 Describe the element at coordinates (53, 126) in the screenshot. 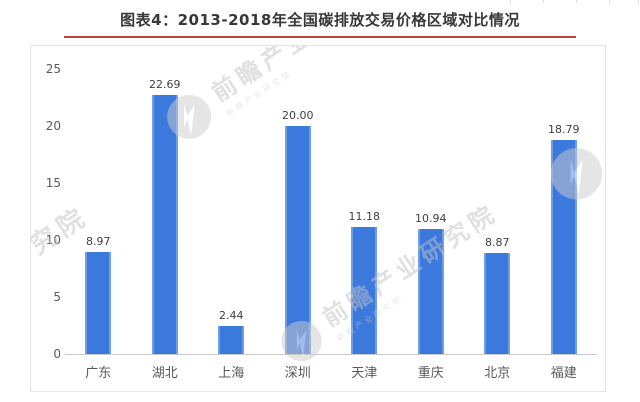

I see `y-axis-tick-label: 20` at that location.